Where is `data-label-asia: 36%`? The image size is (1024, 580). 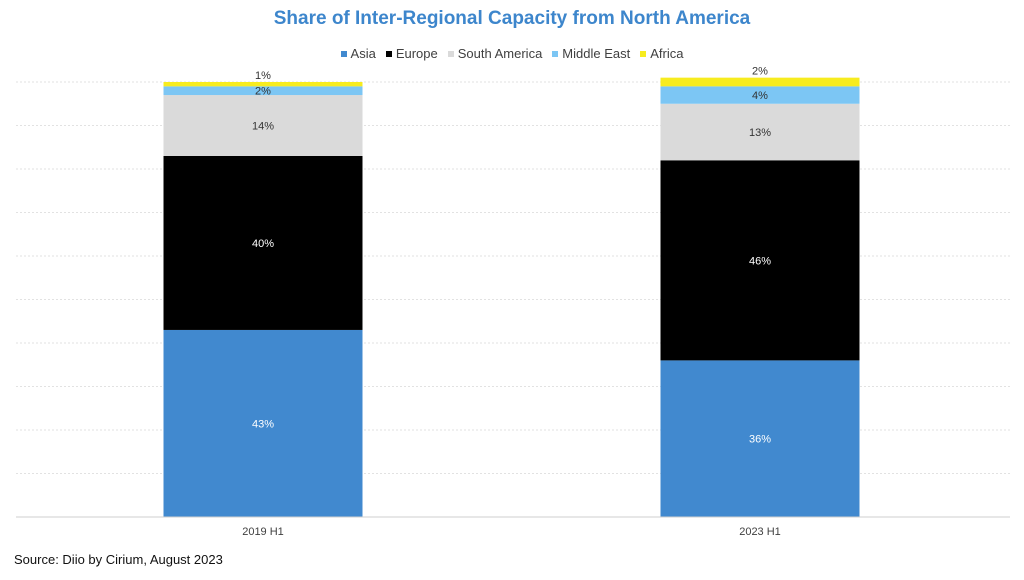
data-label-asia: 36% is located at coordinates (760, 440).